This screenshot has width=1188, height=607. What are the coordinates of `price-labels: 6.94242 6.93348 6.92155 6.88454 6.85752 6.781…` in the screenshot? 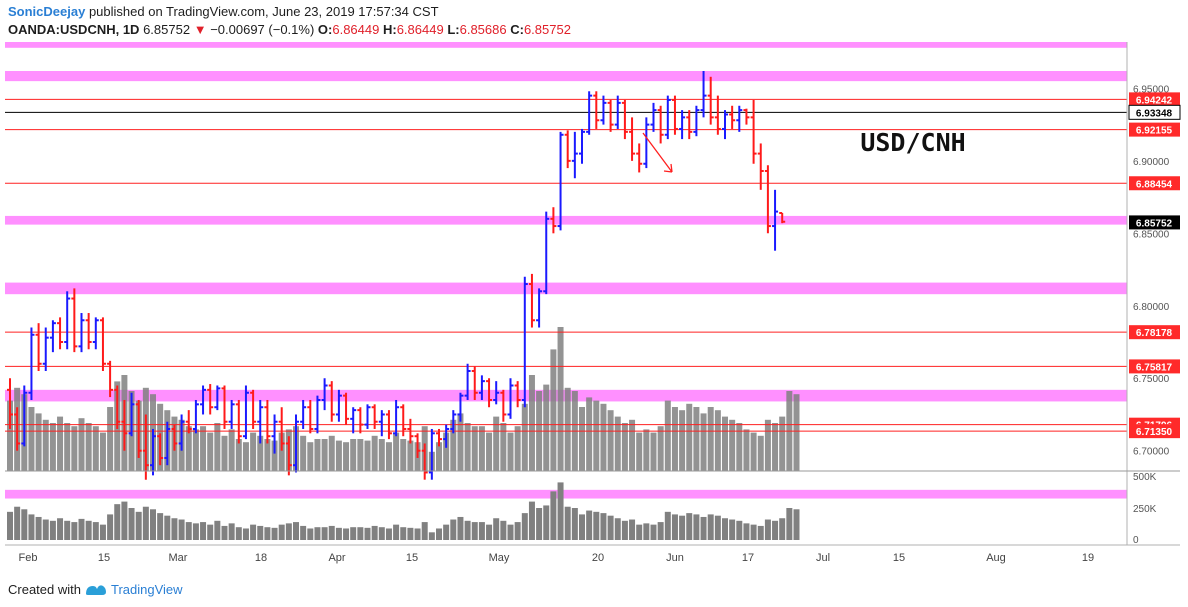 It's located at (1154, 265).